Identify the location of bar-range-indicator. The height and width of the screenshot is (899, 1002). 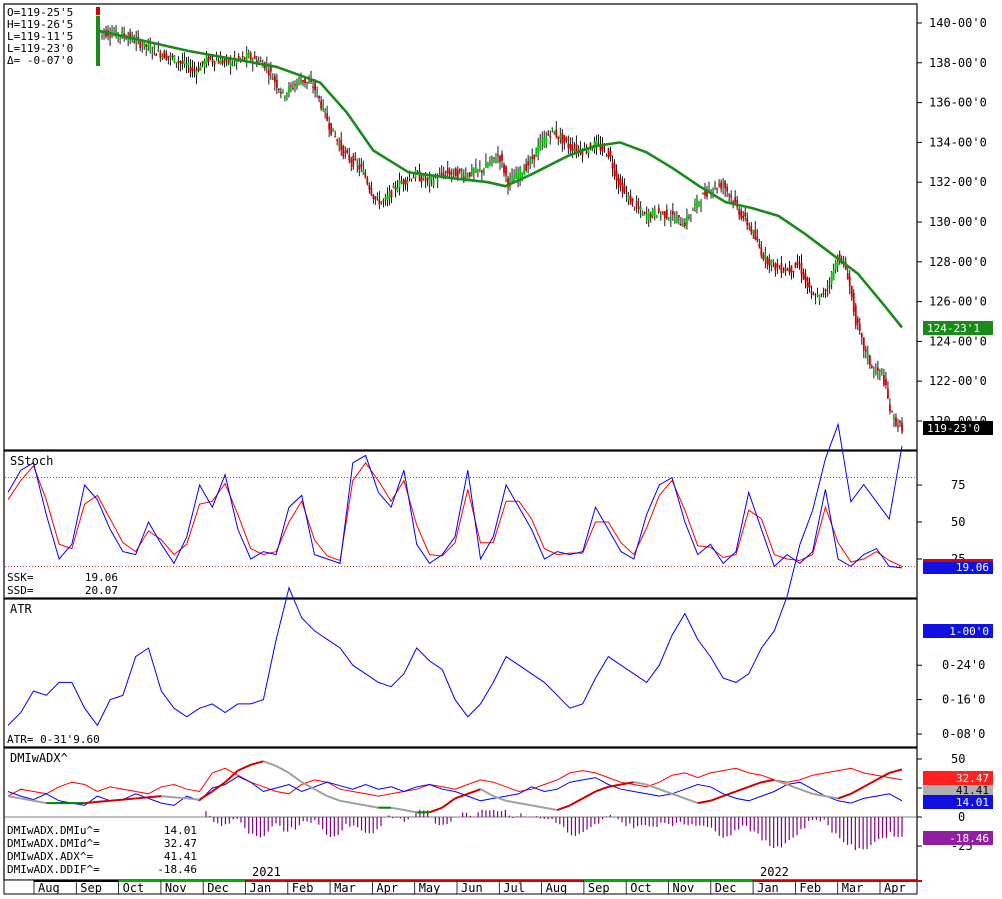
(98, 41).